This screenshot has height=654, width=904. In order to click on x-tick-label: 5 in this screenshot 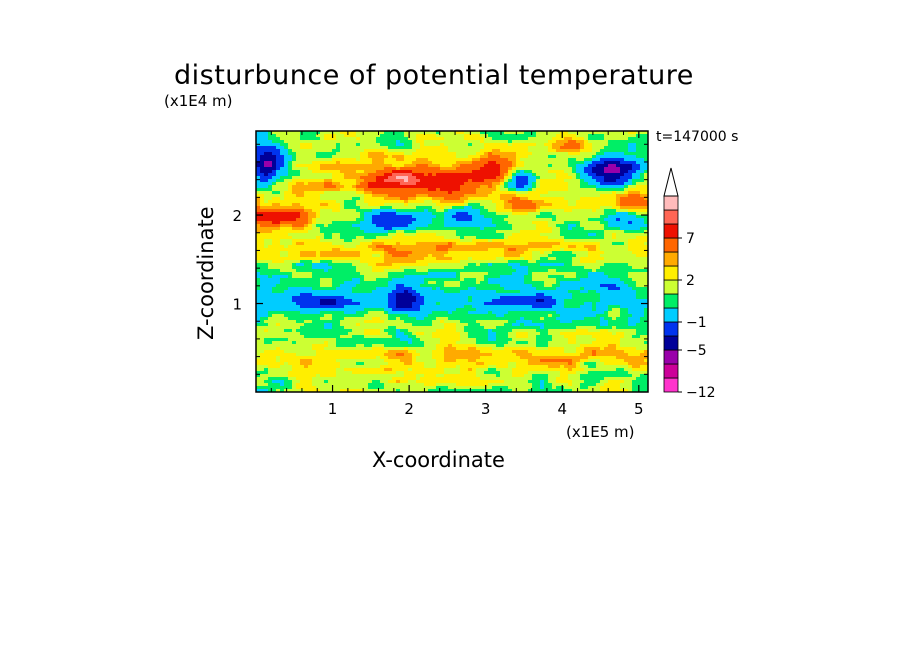, I will do `click(639, 409)`.